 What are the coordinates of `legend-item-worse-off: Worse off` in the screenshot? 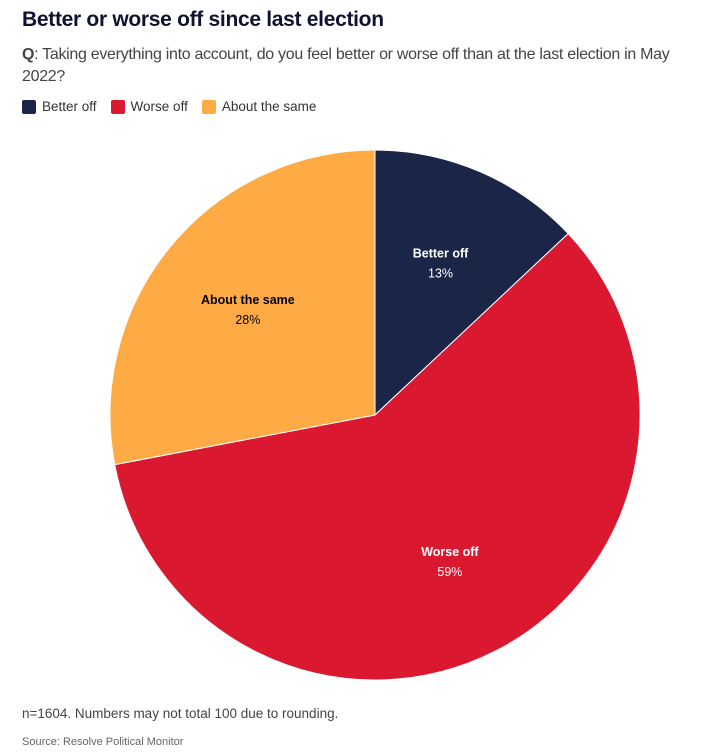 It's located at (149, 106).